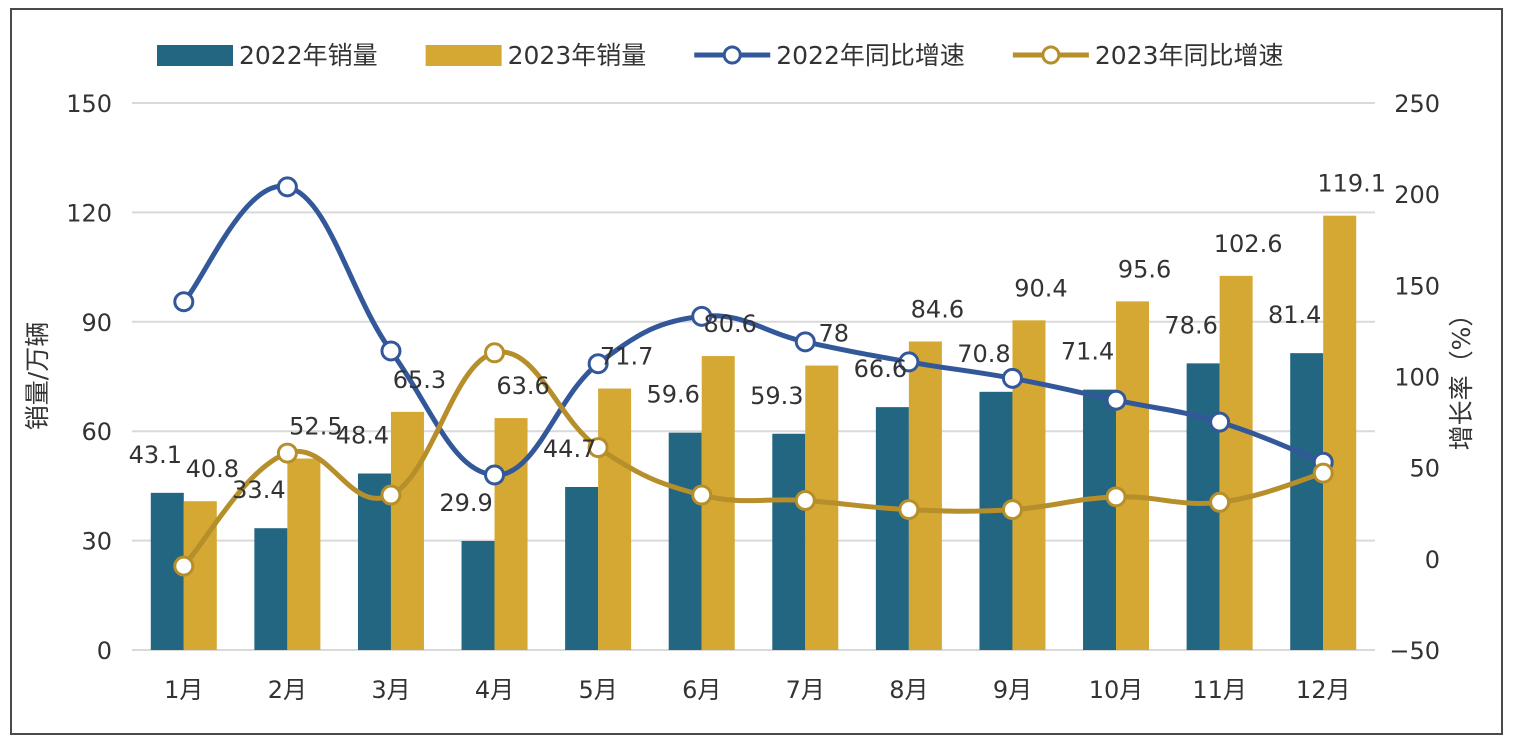  I want to click on bar-value-label: 71.7, so click(626, 357).